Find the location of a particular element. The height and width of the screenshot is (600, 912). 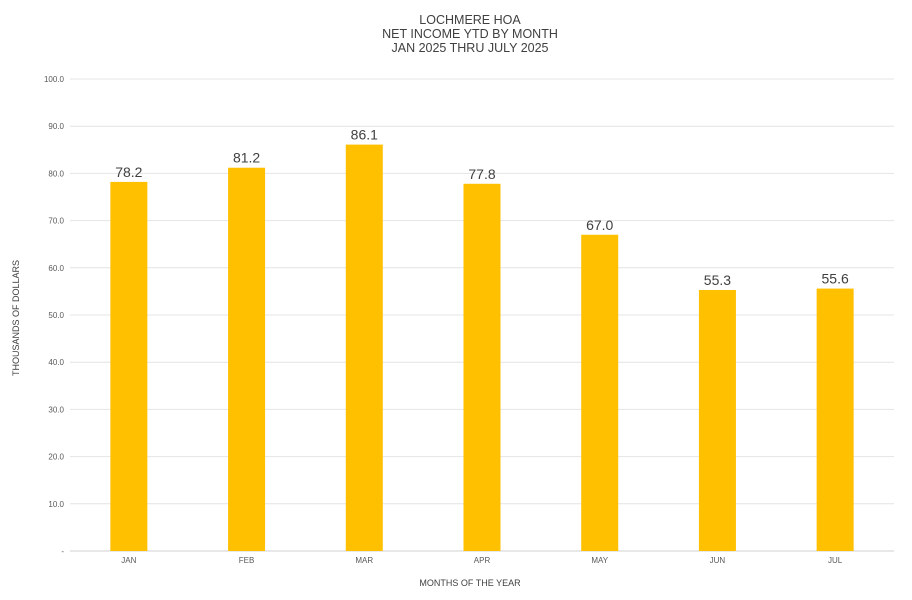

y-tick-label: 10.0 is located at coordinates (56, 504).